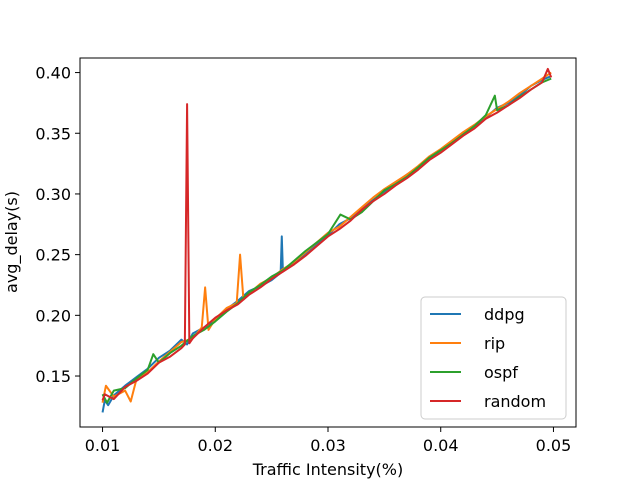 This screenshot has height=480, width=640. I want to click on y-tick-label: 0.20, so click(53, 315).